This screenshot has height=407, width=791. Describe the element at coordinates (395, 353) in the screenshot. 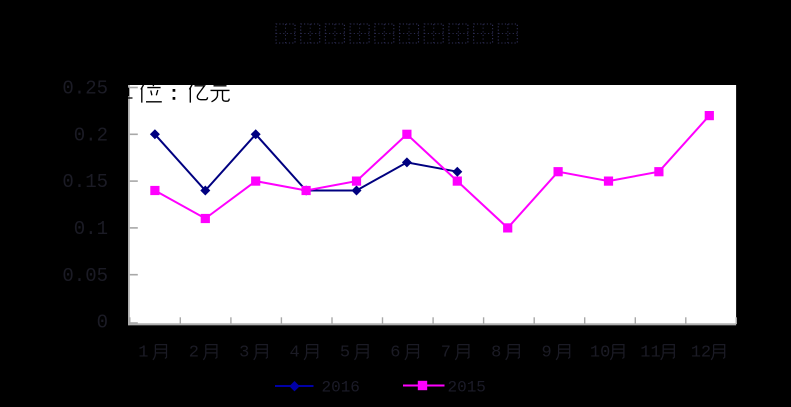

I see `svg-text: 6` at that location.